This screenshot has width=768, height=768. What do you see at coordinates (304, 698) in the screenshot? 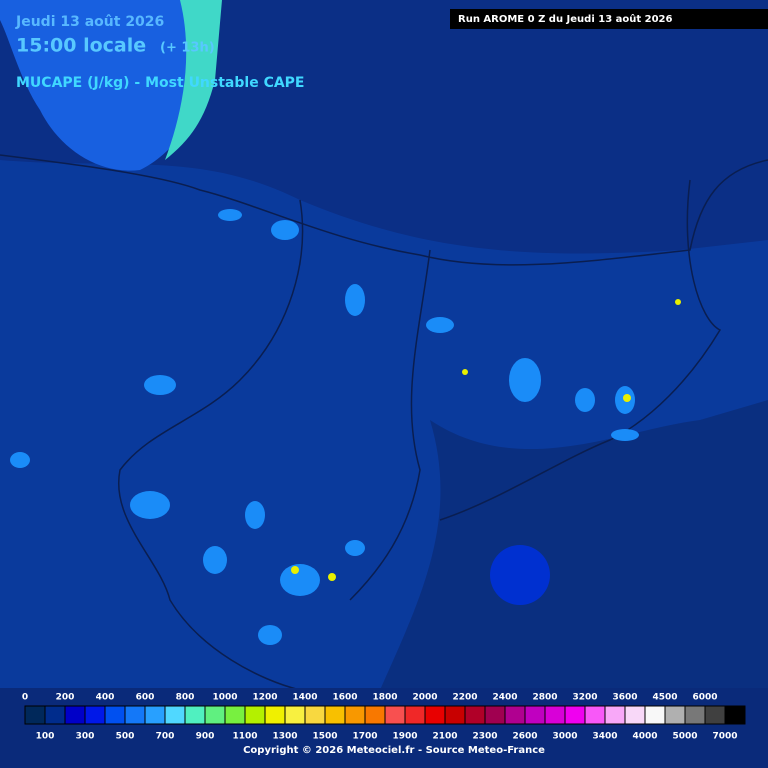
I see `legend-upper-label: 1400` at bounding box center [304, 698].